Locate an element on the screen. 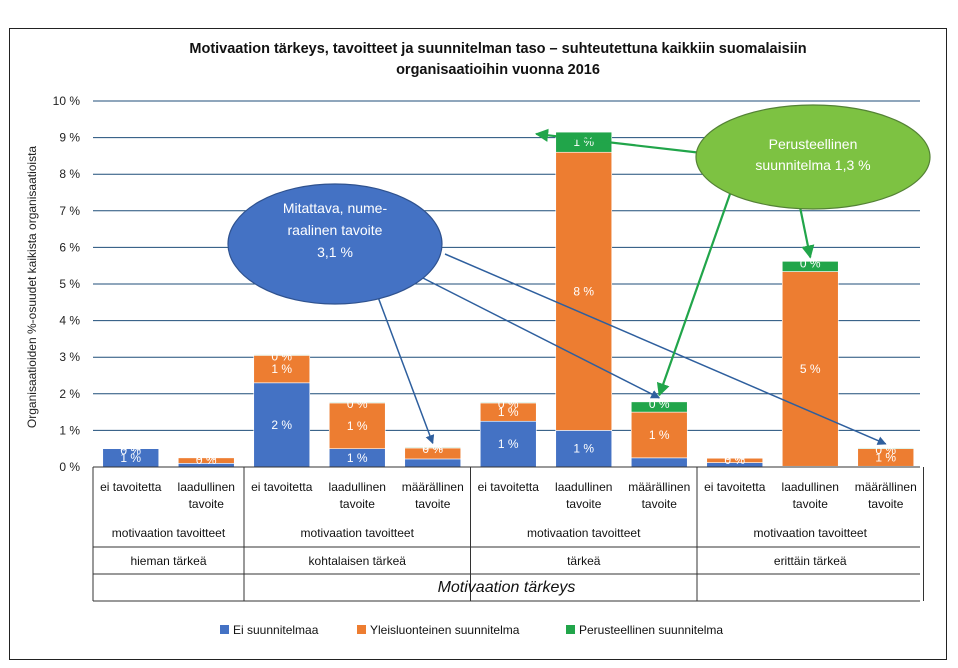 This screenshot has width=958, height=668. y-tick-label: 5 % is located at coordinates (69, 284).